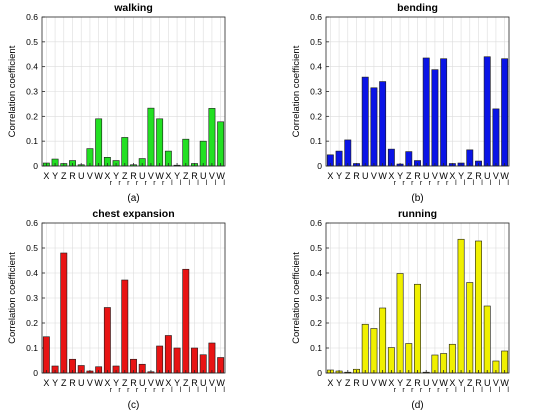 The height and width of the screenshot is (414, 550). What do you see at coordinates (316, 141) in the screenshot?
I see `y-tick-label: 0.1` at bounding box center [316, 141].